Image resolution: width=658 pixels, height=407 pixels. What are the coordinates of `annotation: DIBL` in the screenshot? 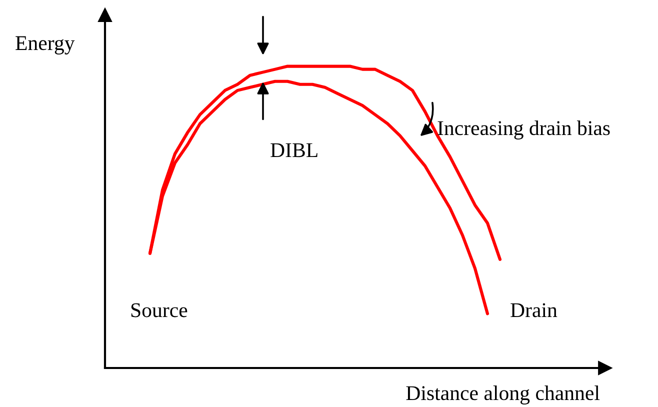 It's located at (294, 150).